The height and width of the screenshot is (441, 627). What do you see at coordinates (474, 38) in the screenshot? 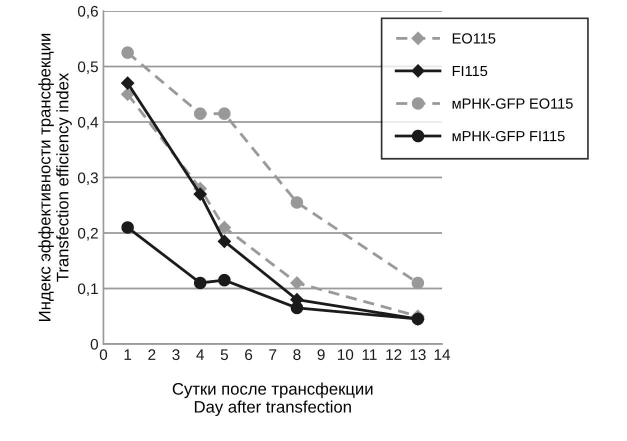
I see `legend-label: EO115` at bounding box center [474, 38].